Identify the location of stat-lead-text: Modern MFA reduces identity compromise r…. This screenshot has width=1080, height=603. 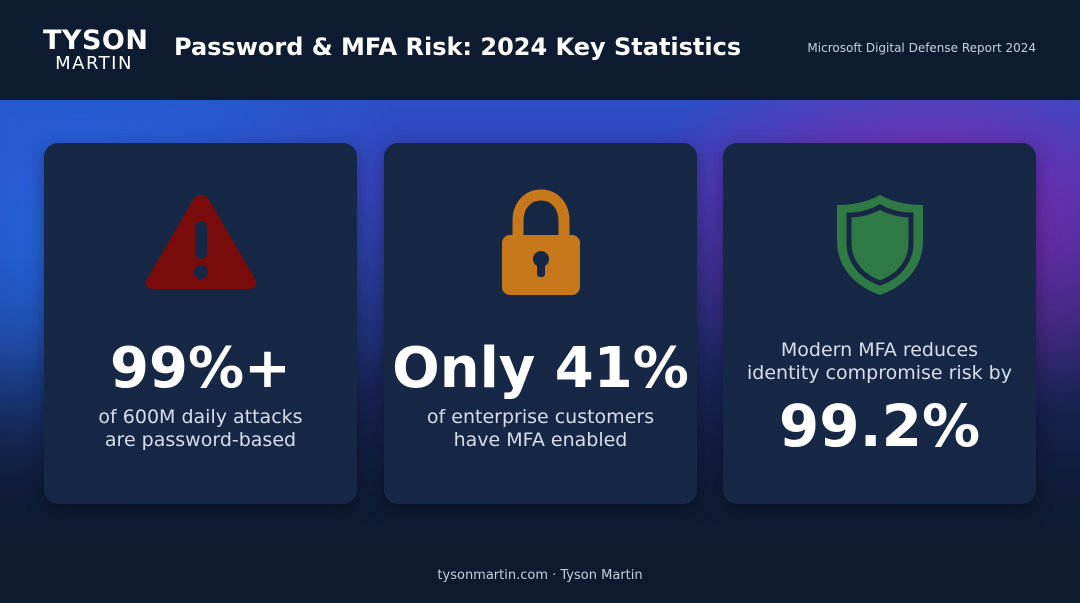
(879, 362).